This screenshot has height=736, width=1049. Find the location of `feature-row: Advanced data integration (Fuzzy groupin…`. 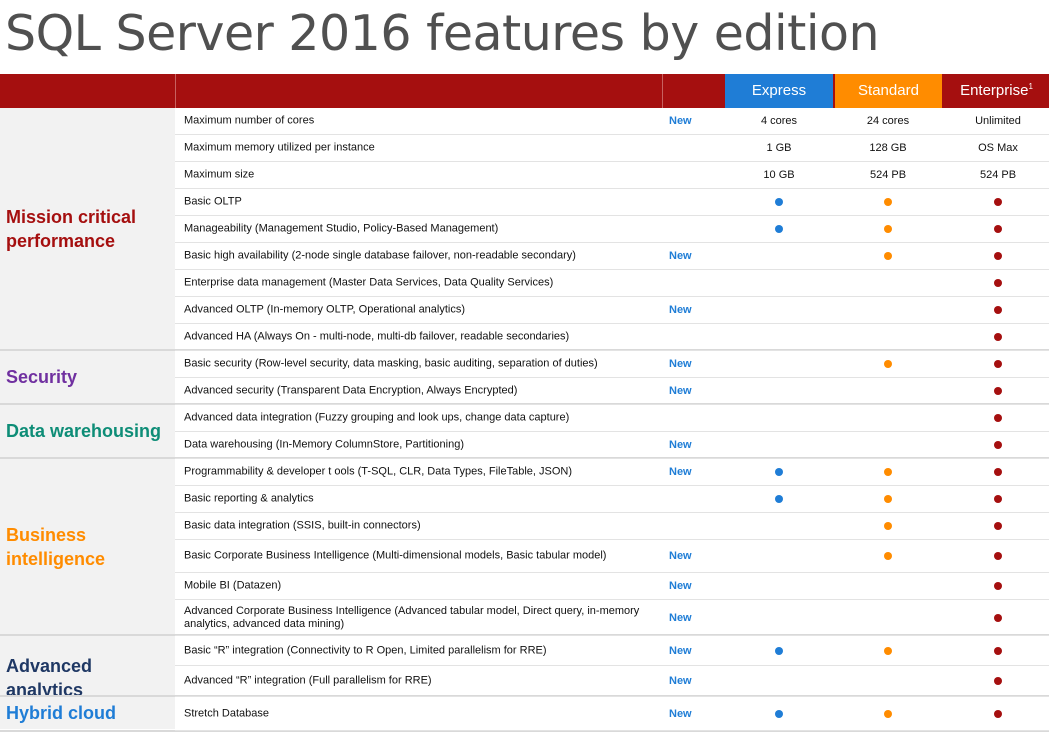

feature-row: Advanced data integration (Fuzzy groupin… is located at coordinates (612, 418).